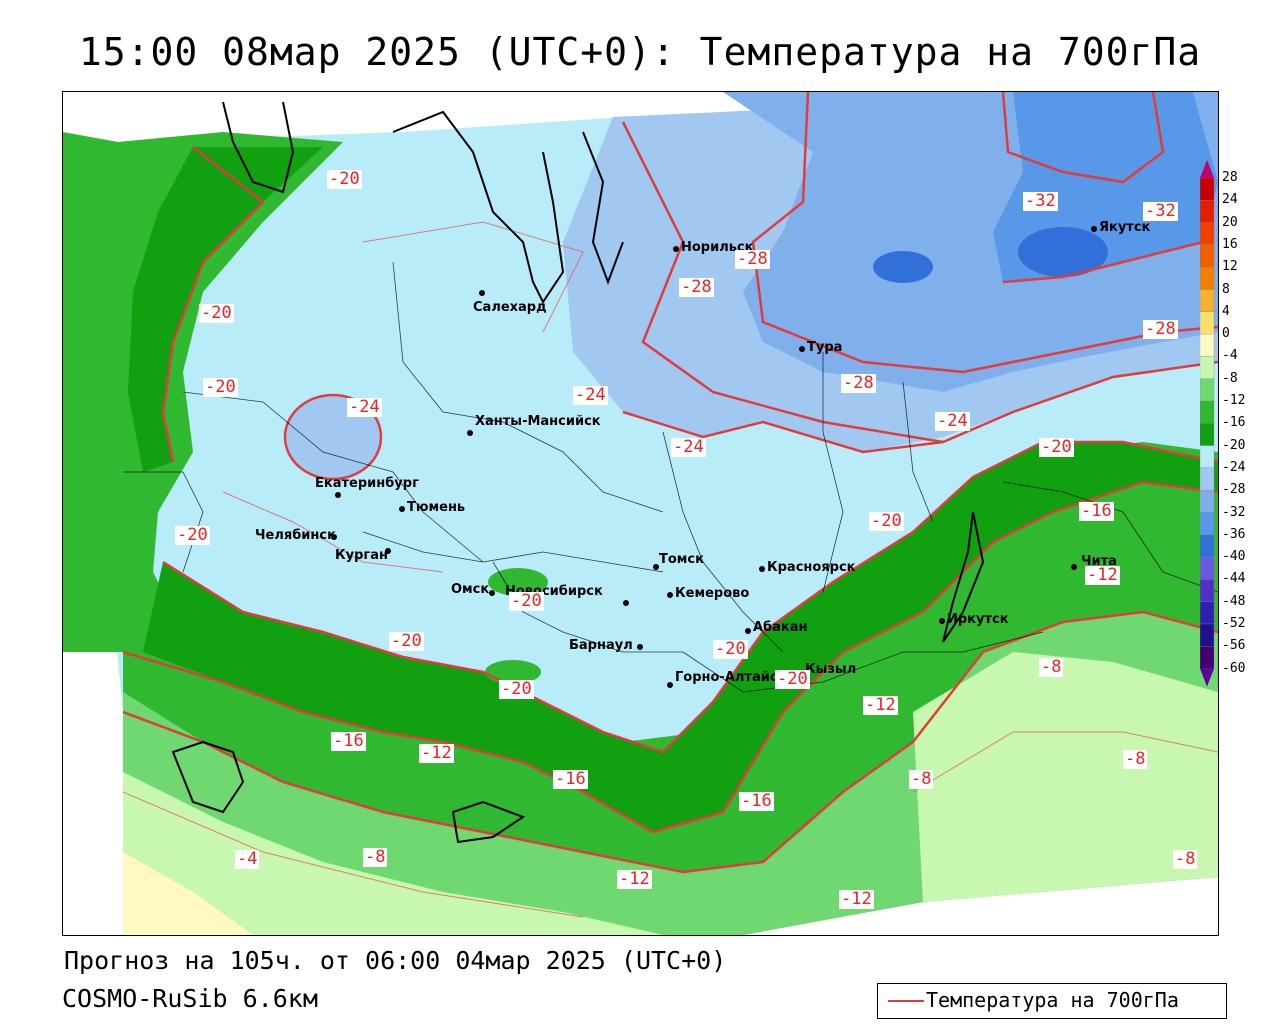 Image resolution: width=1280 pixels, height=1024 pixels. I want to click on legend: Температура на 700гПа, so click(1052, 1001).